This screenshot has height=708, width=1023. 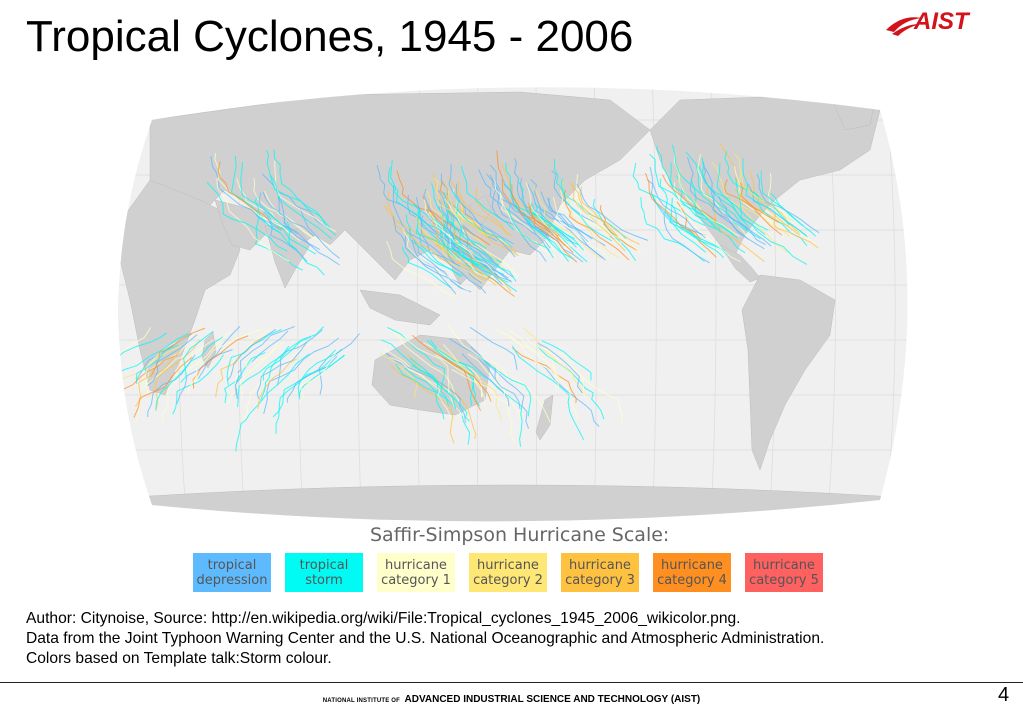 I want to click on footer-prefix: NATIONAL INSTITUTE OF, so click(x=361, y=701).